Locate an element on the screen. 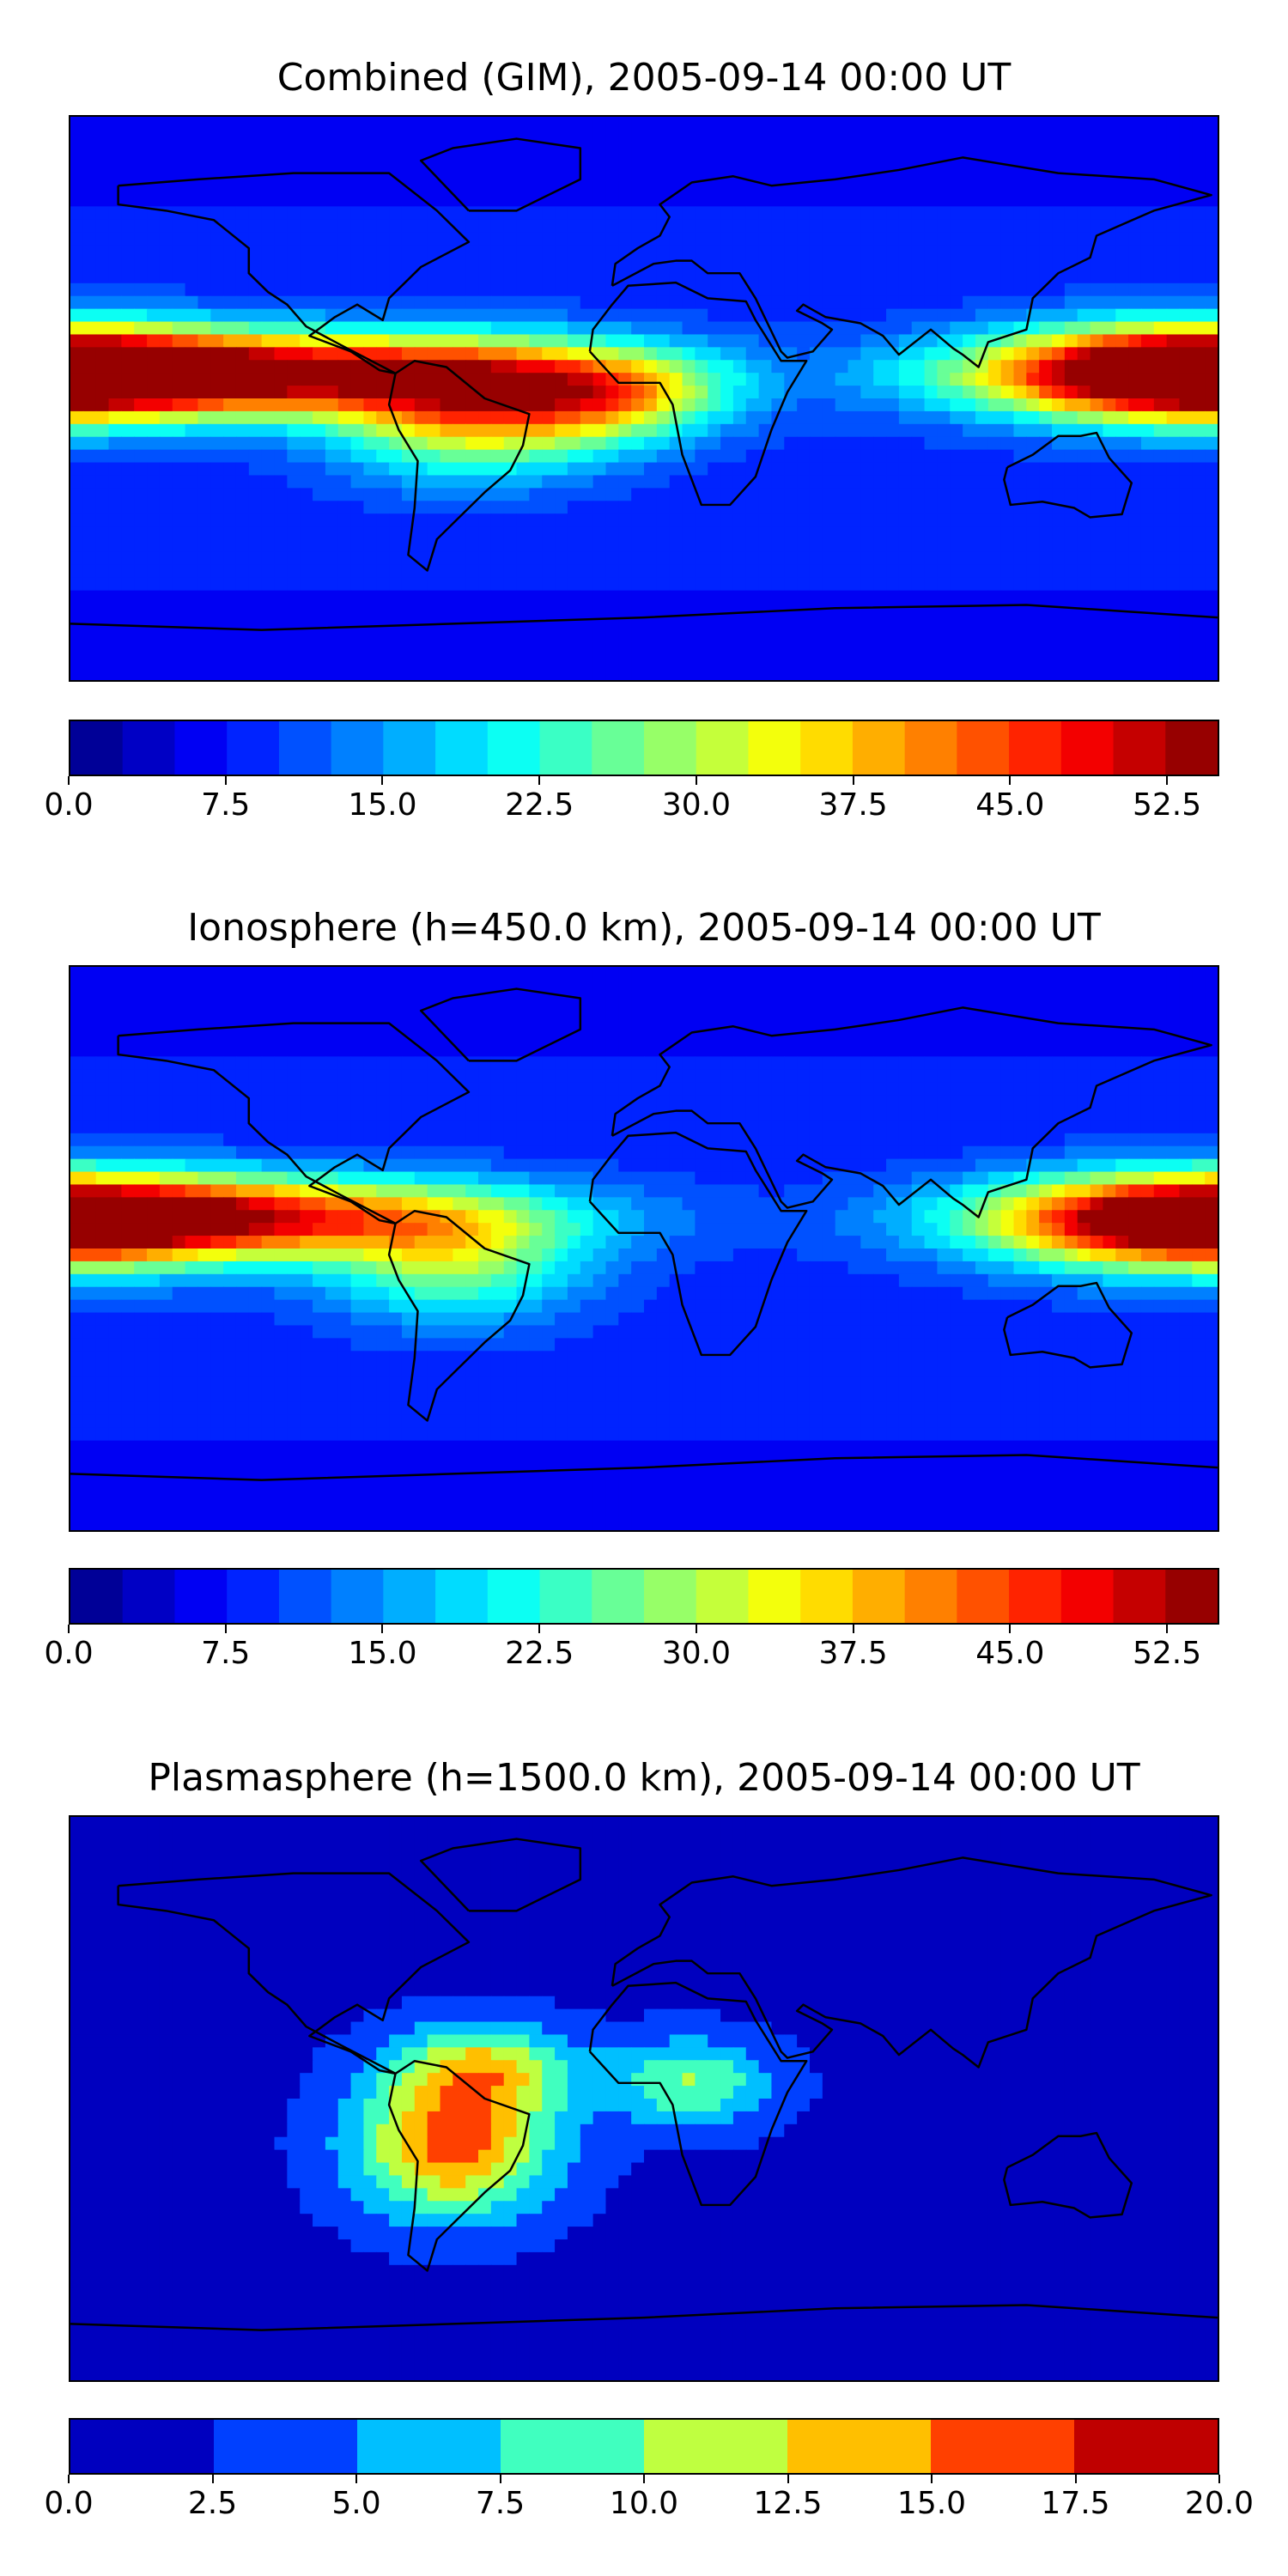 This screenshot has height=2576, width=1288. colorbar-tick is located at coordinates (226, 781).